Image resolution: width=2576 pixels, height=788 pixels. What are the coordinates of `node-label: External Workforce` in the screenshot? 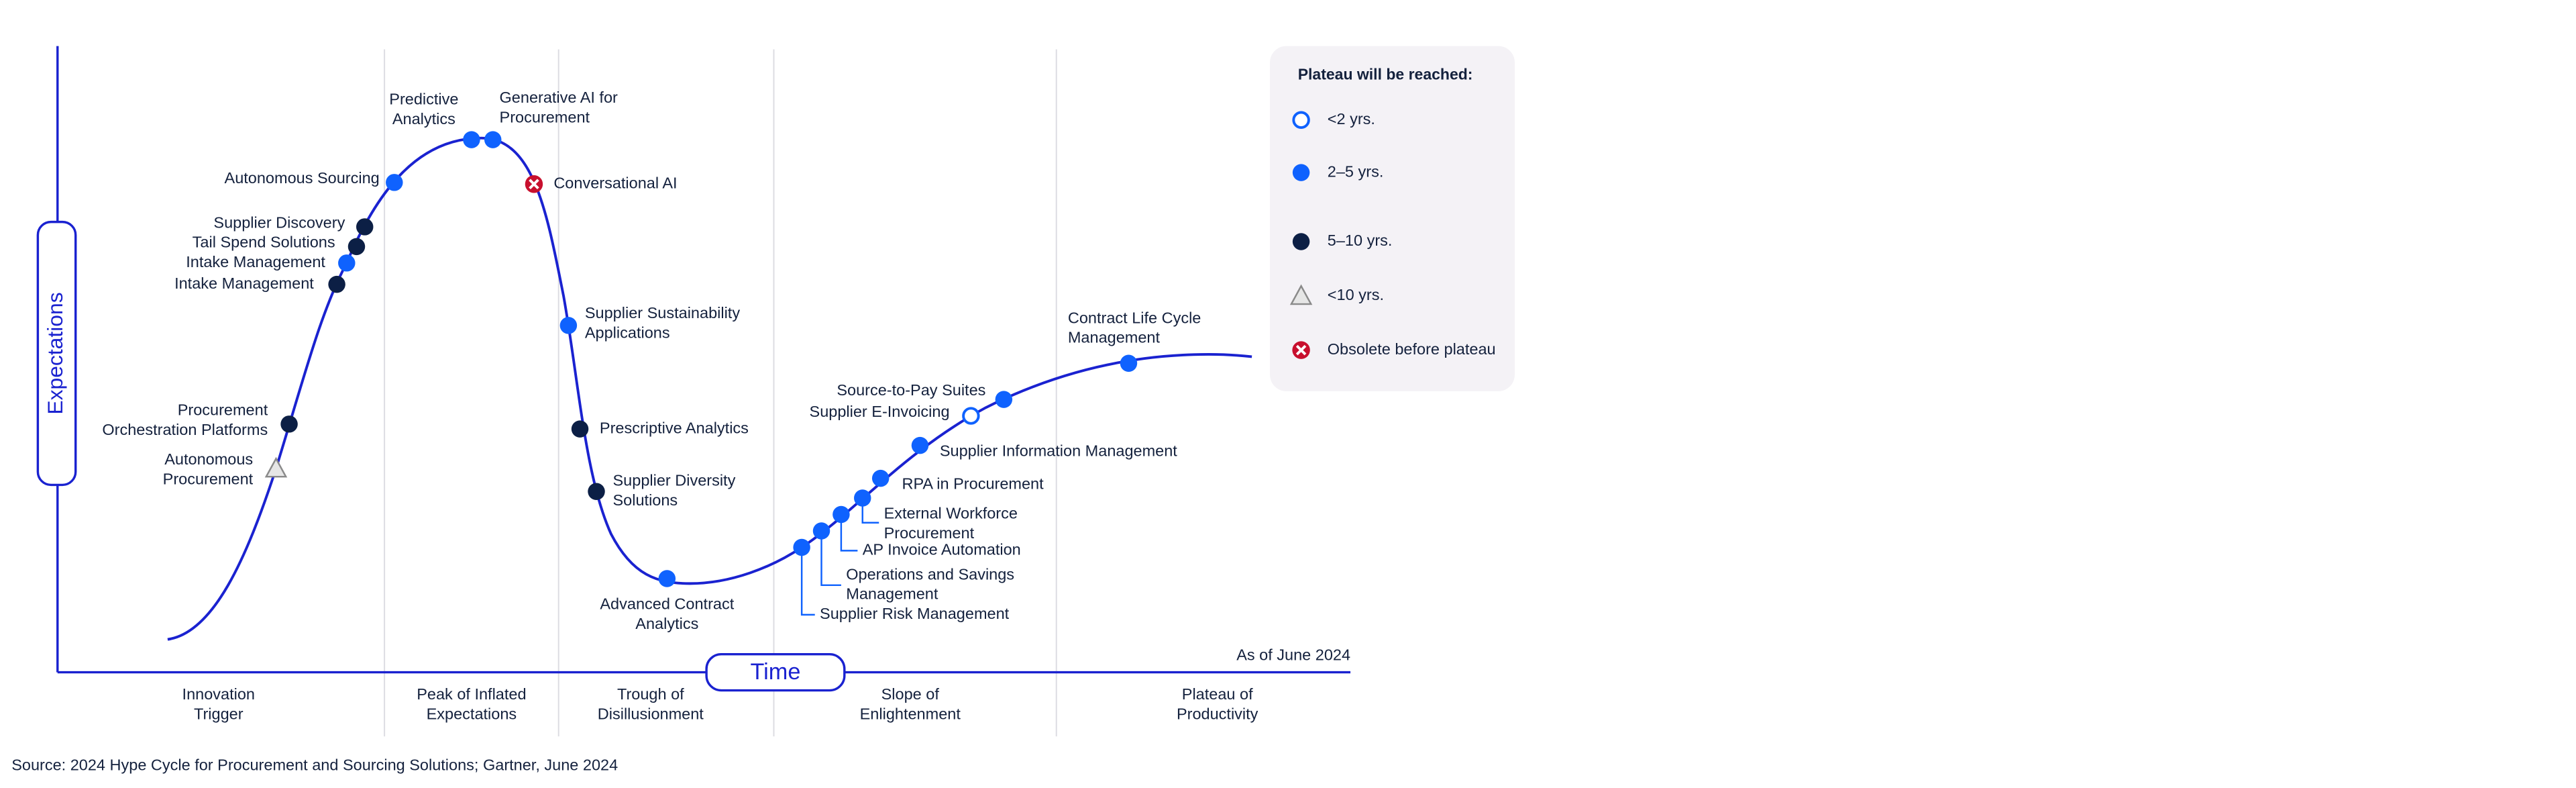 It's located at (951, 513).